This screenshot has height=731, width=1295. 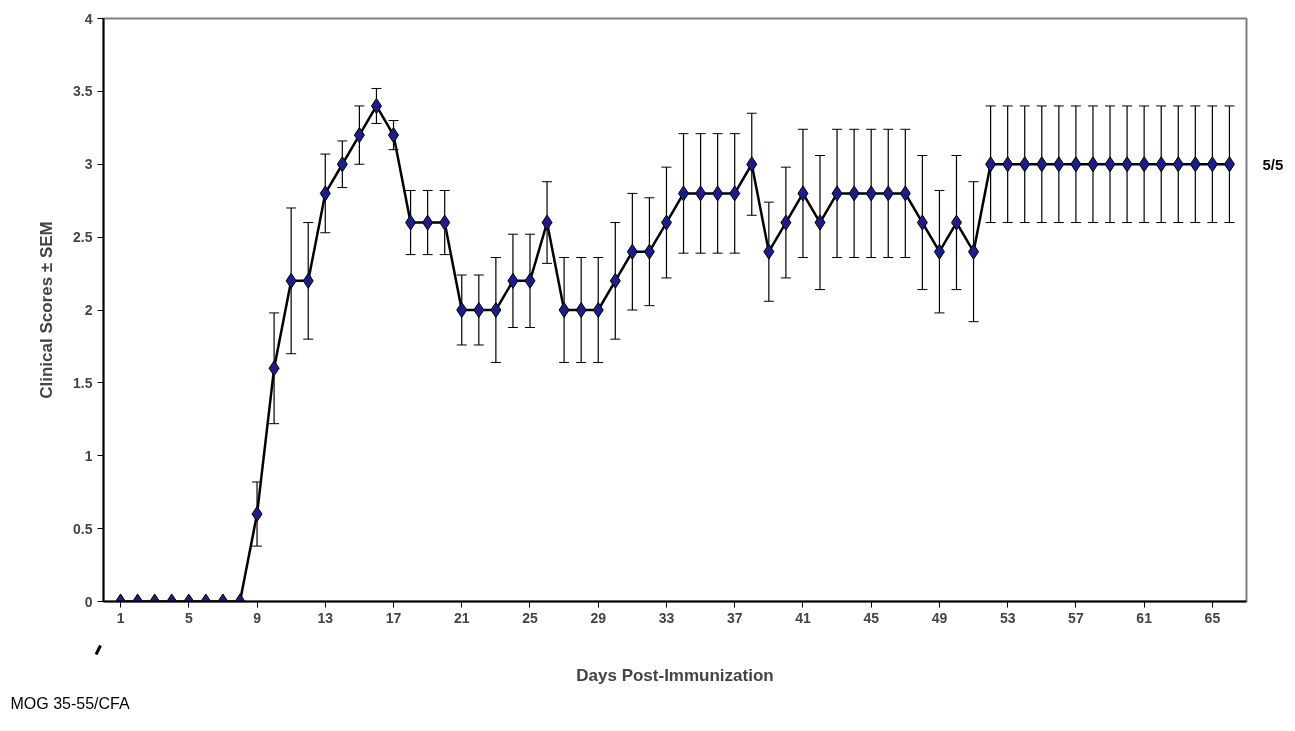 What do you see at coordinates (83, 382) in the screenshot?
I see `y-tick-label: 1.5` at bounding box center [83, 382].